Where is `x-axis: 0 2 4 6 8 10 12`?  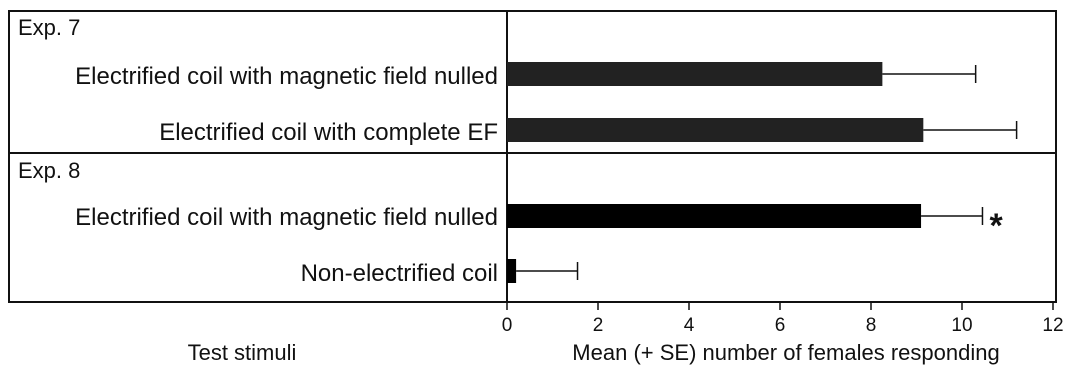 x-axis: 0 2 4 6 8 10 12 is located at coordinates (783, 318).